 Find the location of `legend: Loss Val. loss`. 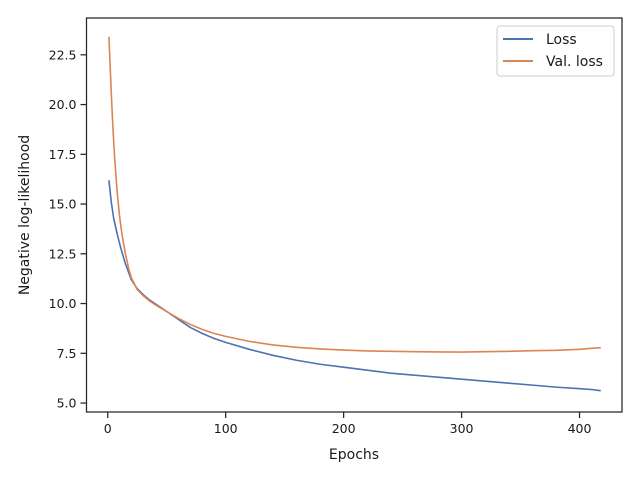

legend: Loss Val. loss is located at coordinates (555, 51).